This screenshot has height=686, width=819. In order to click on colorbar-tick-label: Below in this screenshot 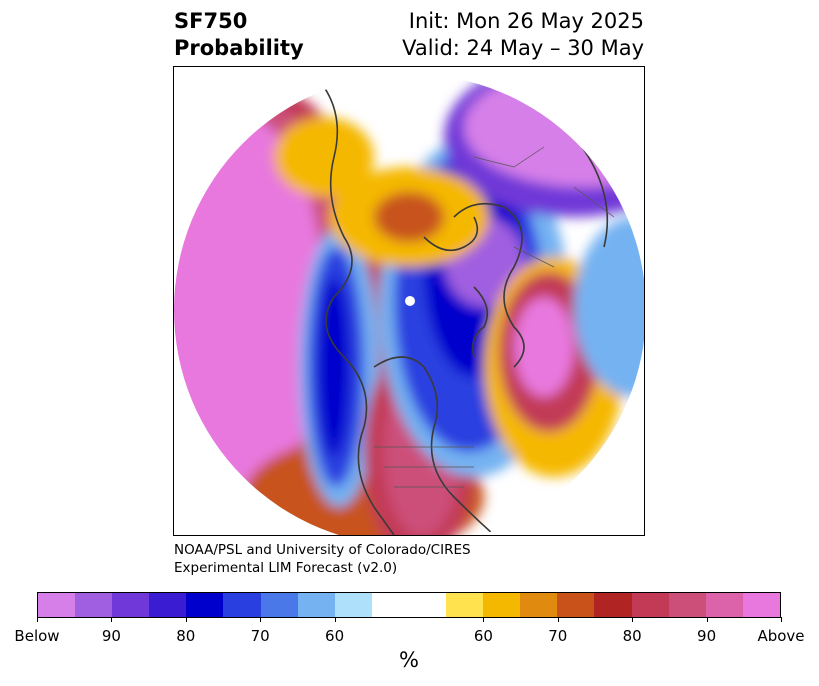, I will do `click(37, 636)`.